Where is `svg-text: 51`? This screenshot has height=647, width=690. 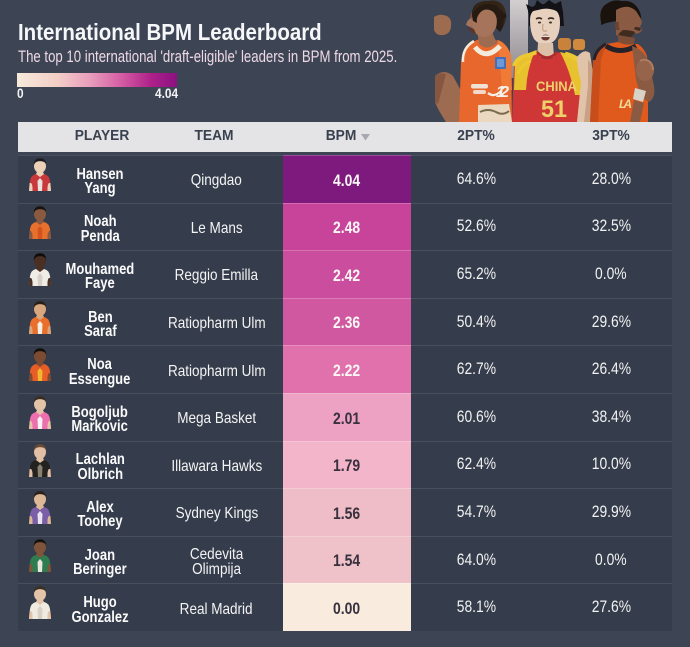 svg-text: 51 is located at coordinates (554, 109).